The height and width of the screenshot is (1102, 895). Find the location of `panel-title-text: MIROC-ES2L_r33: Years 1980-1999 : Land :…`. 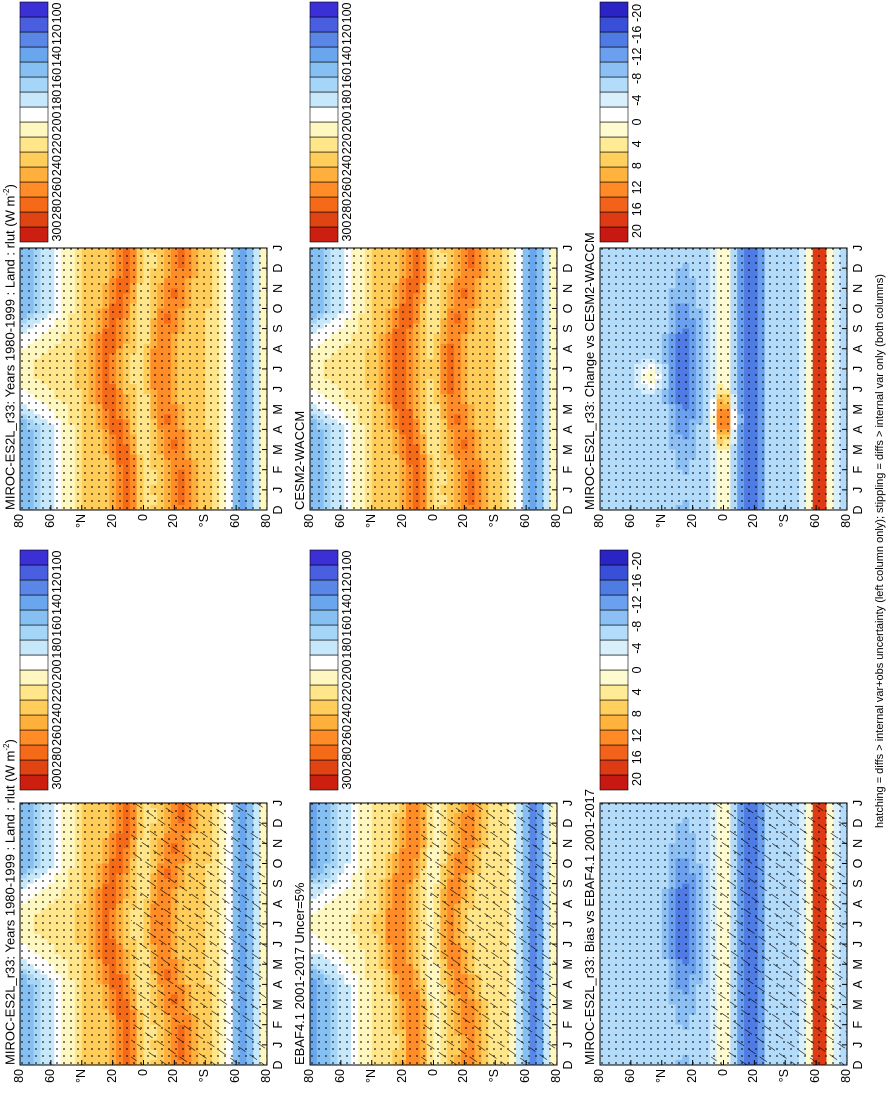

panel-title-text: MIROC-ES2L_r33: Years 1980-1999 : Land :… is located at coordinates (10, 907).